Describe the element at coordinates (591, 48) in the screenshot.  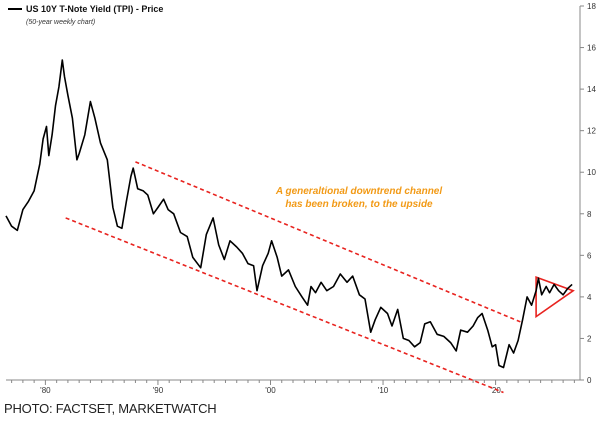
I see `y-tick-label: 16` at that location.